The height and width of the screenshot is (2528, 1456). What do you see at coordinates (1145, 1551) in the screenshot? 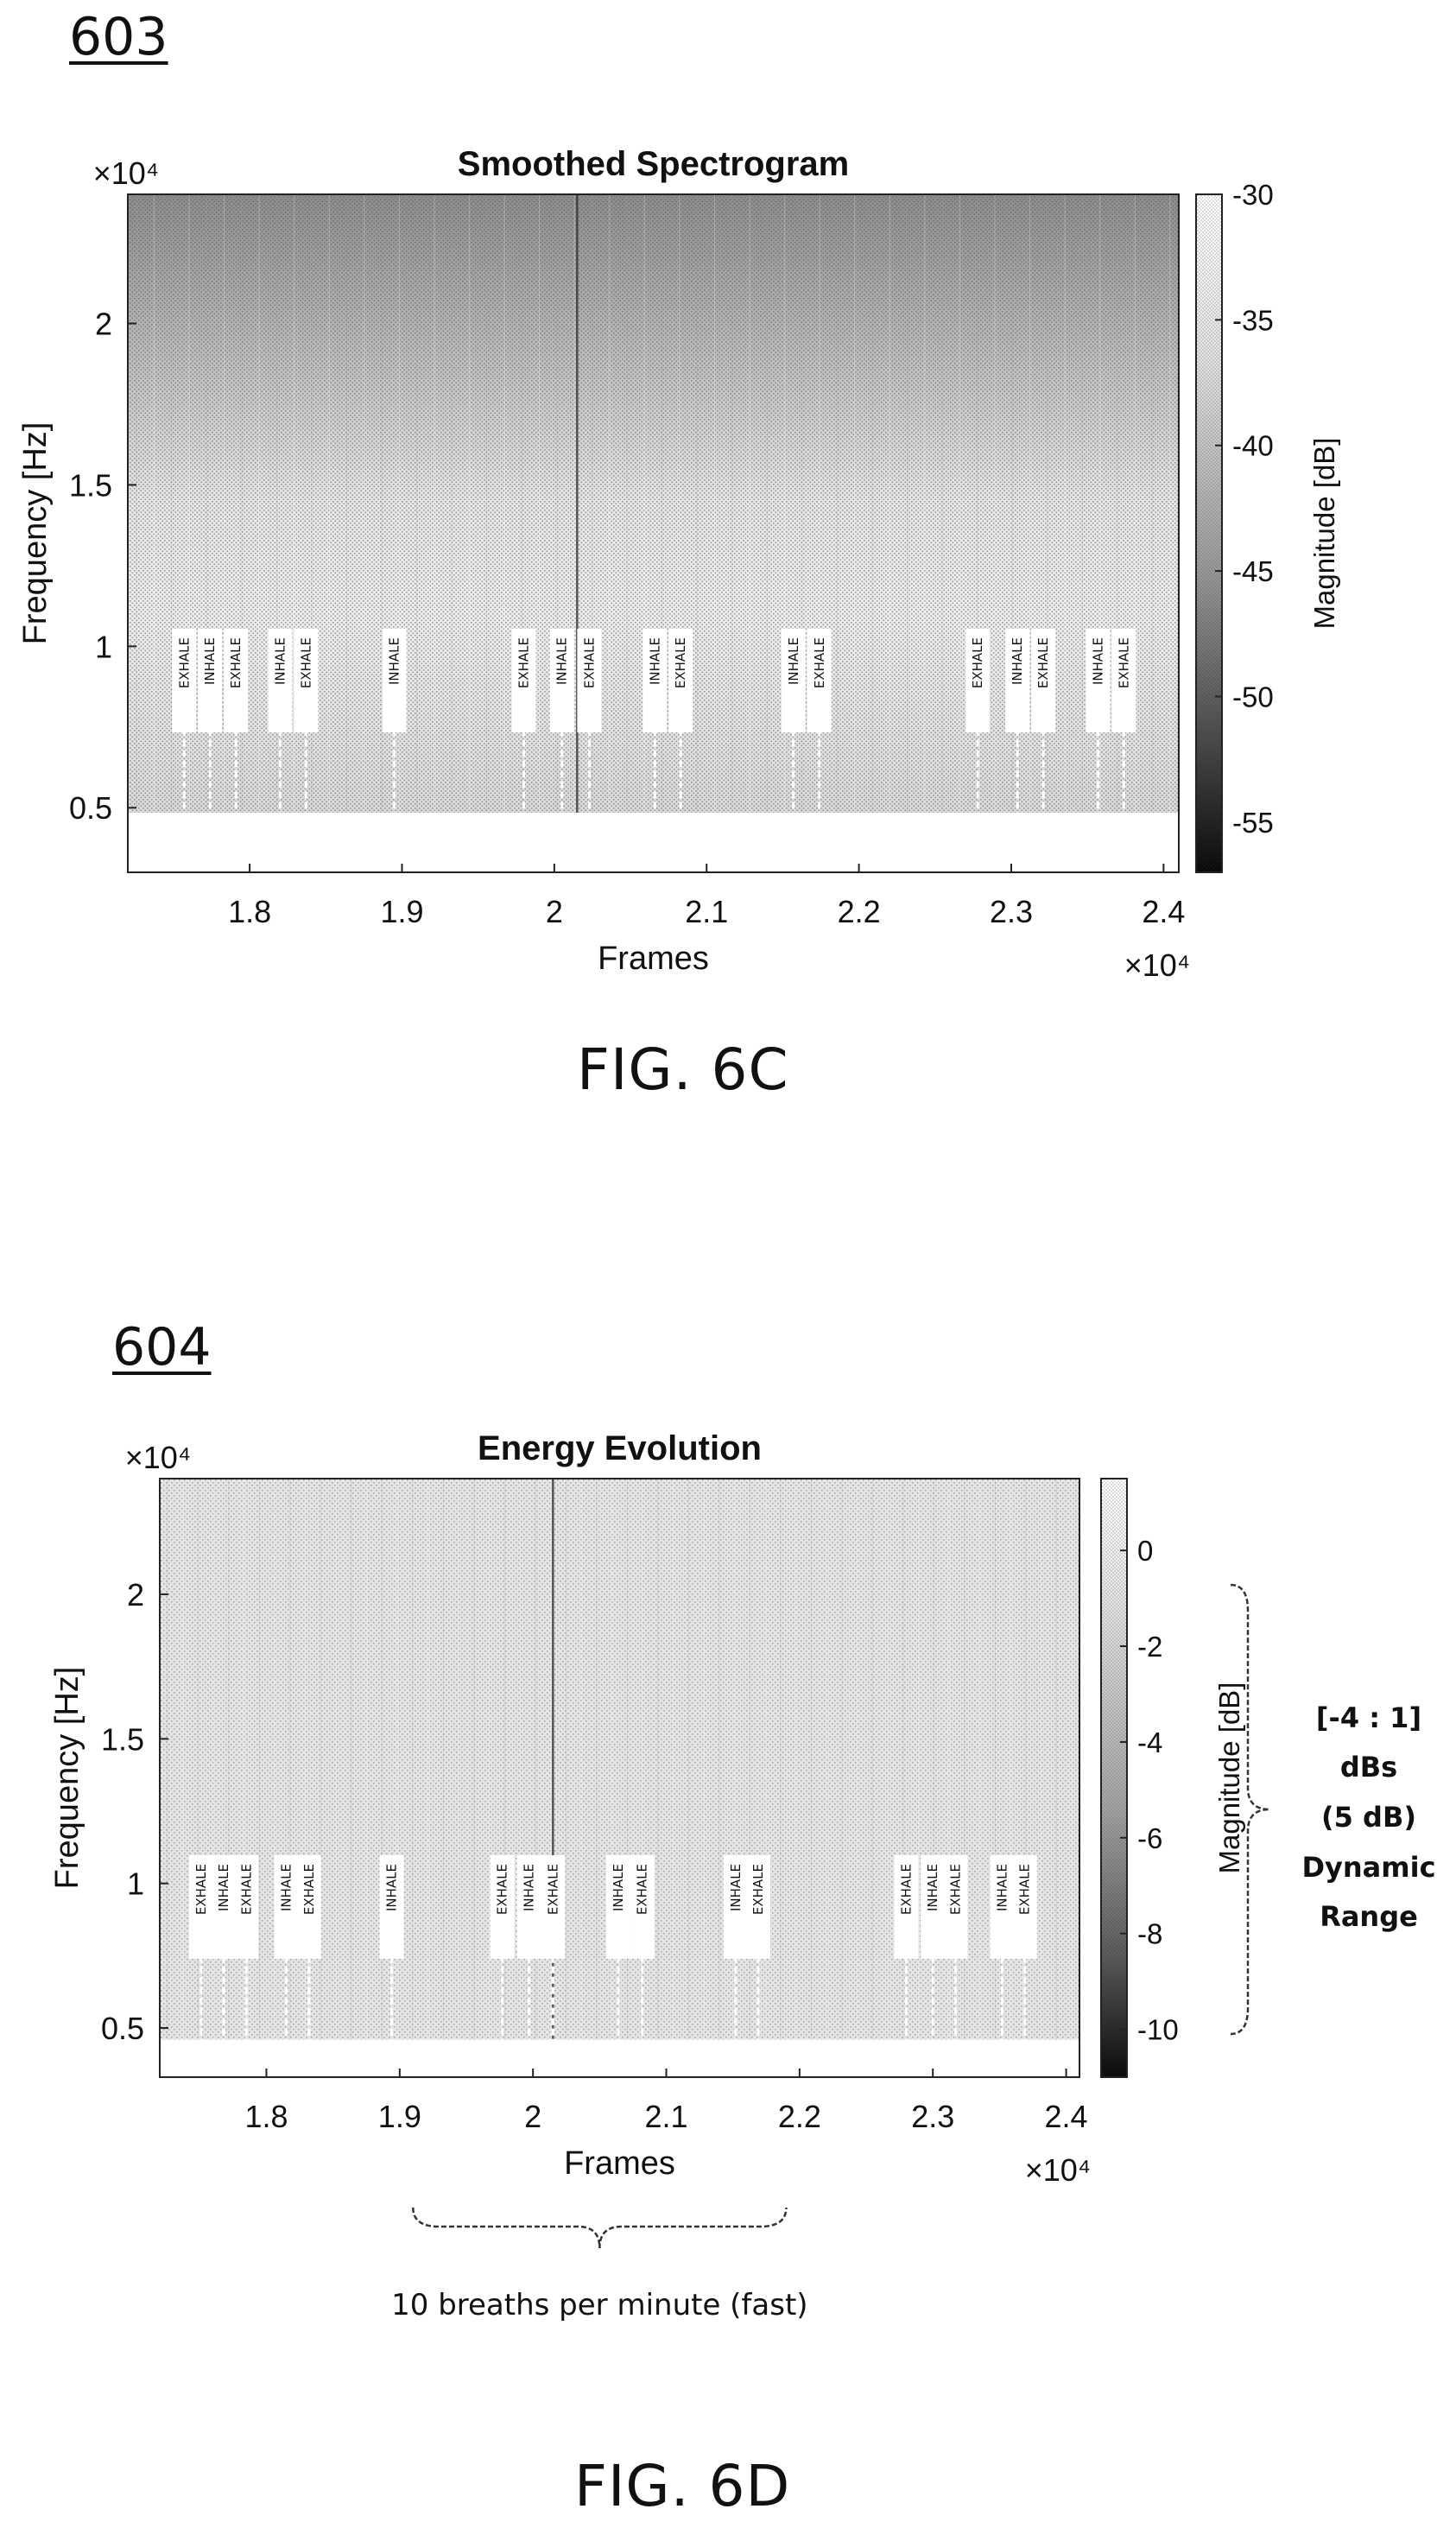
I see `fig2-colorbar-tick-label-0: 0` at bounding box center [1145, 1551].